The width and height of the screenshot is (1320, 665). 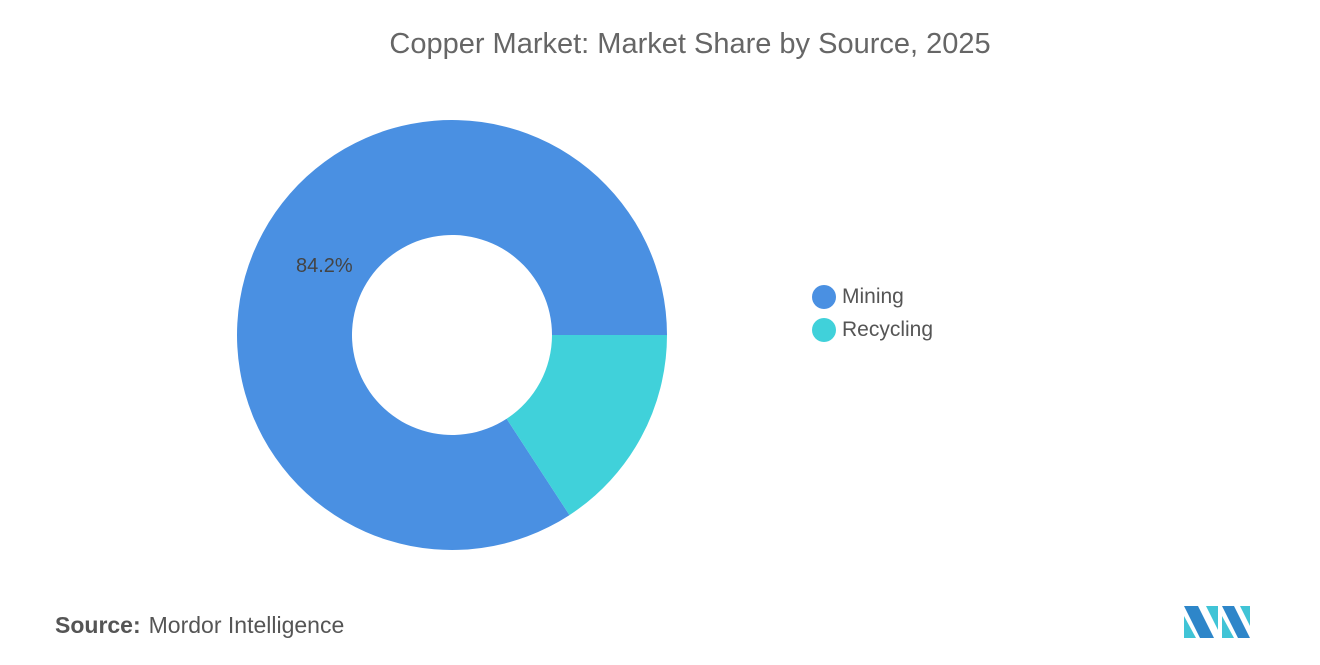 I want to click on legend-item-mining: Mining, so click(x=858, y=297).